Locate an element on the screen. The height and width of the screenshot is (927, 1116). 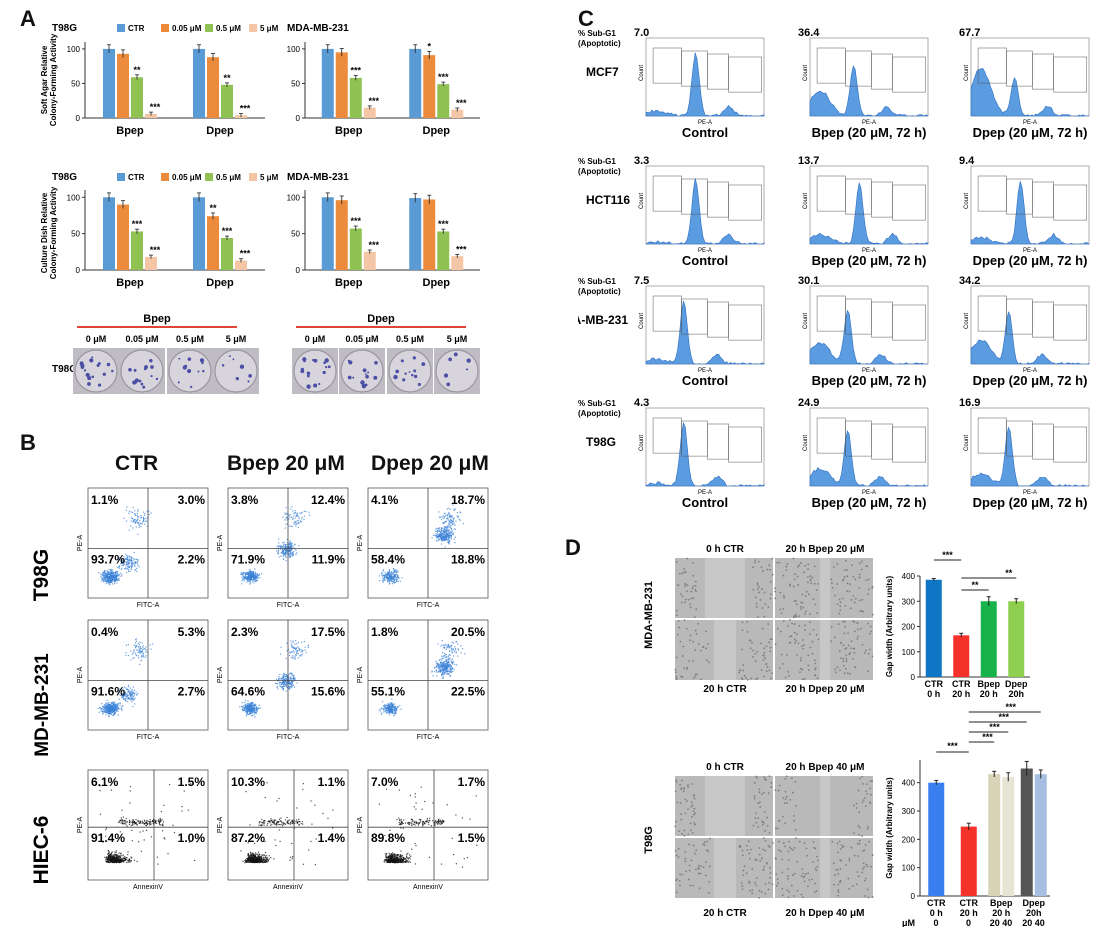
quadrant-q2-value: 20.5% is located at coordinates (468, 632).